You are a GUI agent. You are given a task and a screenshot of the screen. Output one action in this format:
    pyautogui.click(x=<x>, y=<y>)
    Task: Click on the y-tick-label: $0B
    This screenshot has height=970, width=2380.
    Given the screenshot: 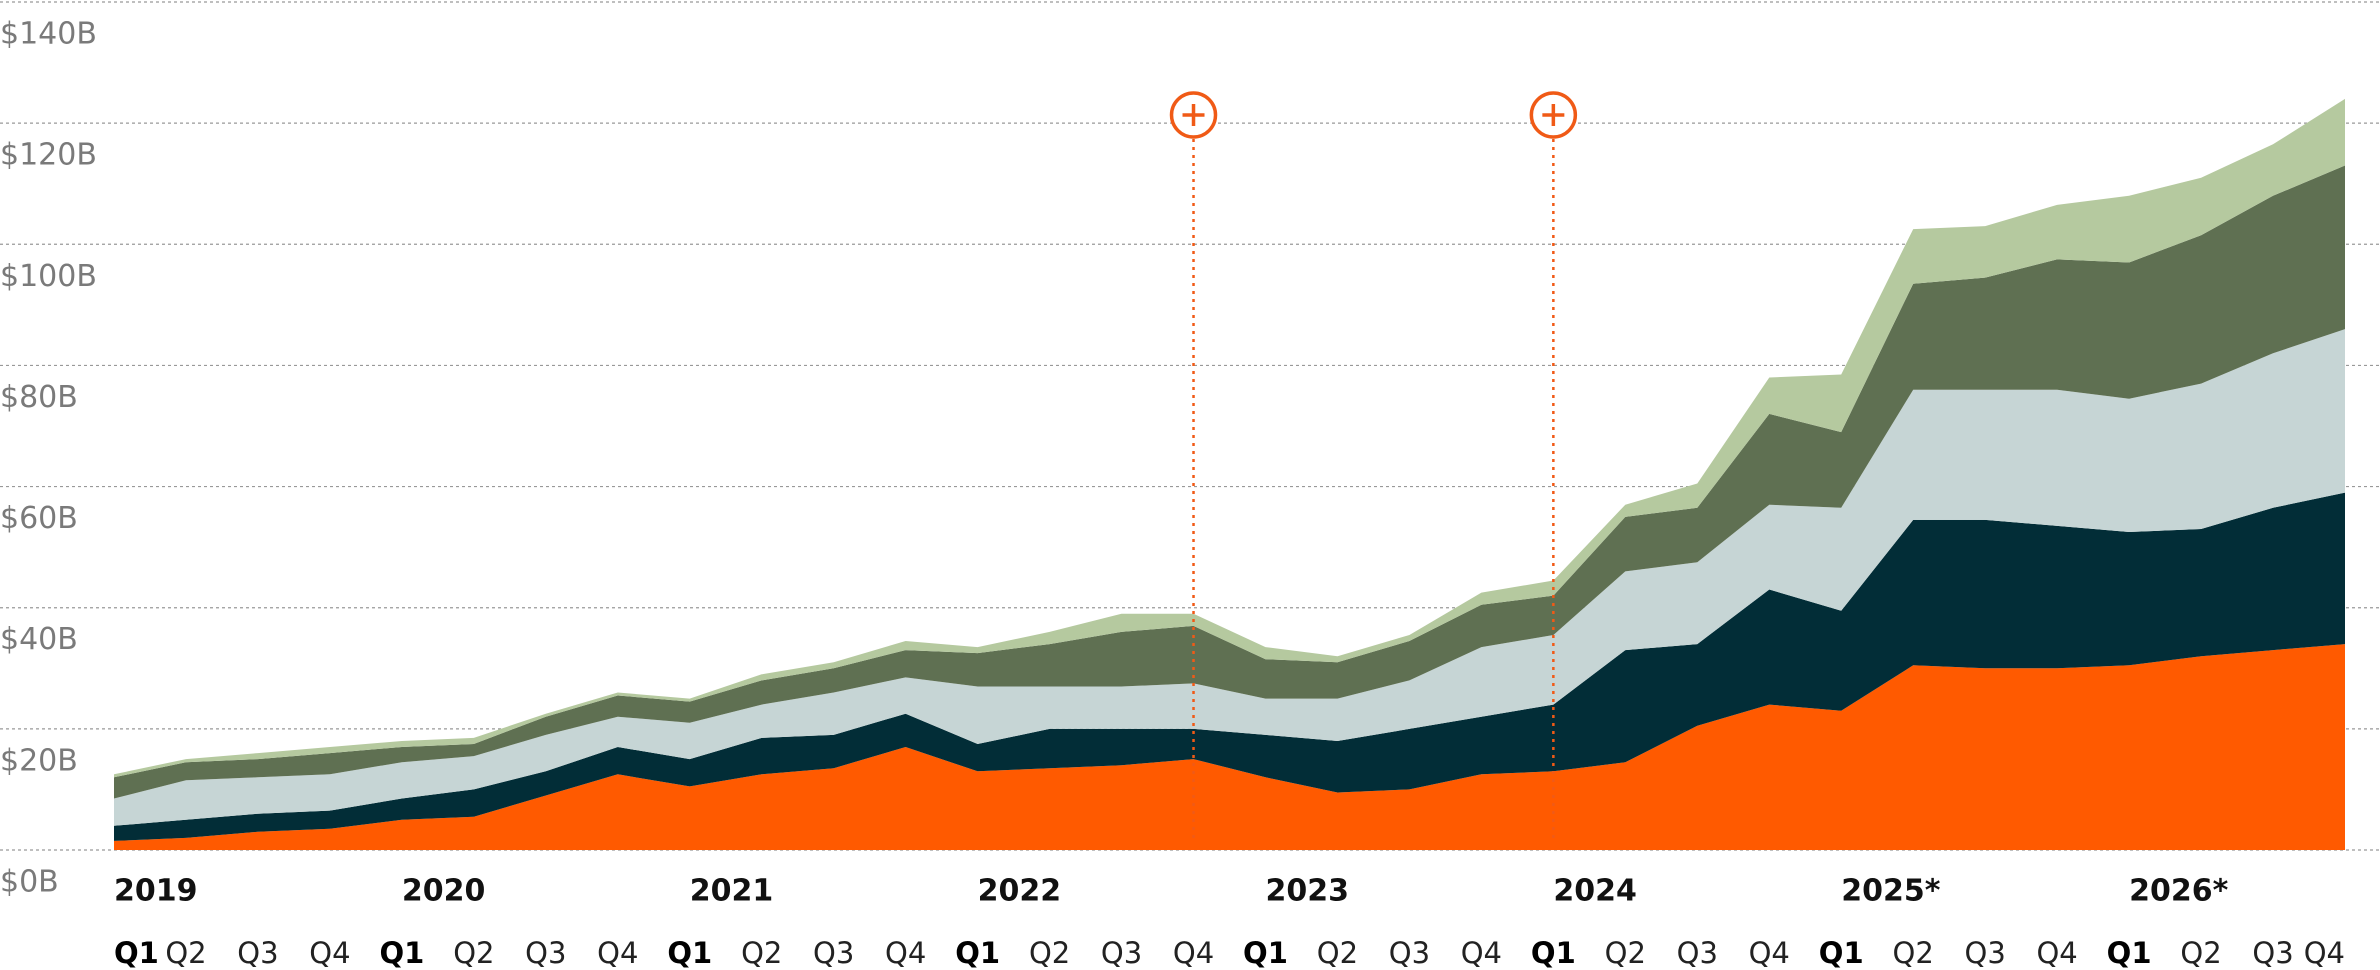 What is the action you would take?
    pyautogui.click(x=29, y=882)
    